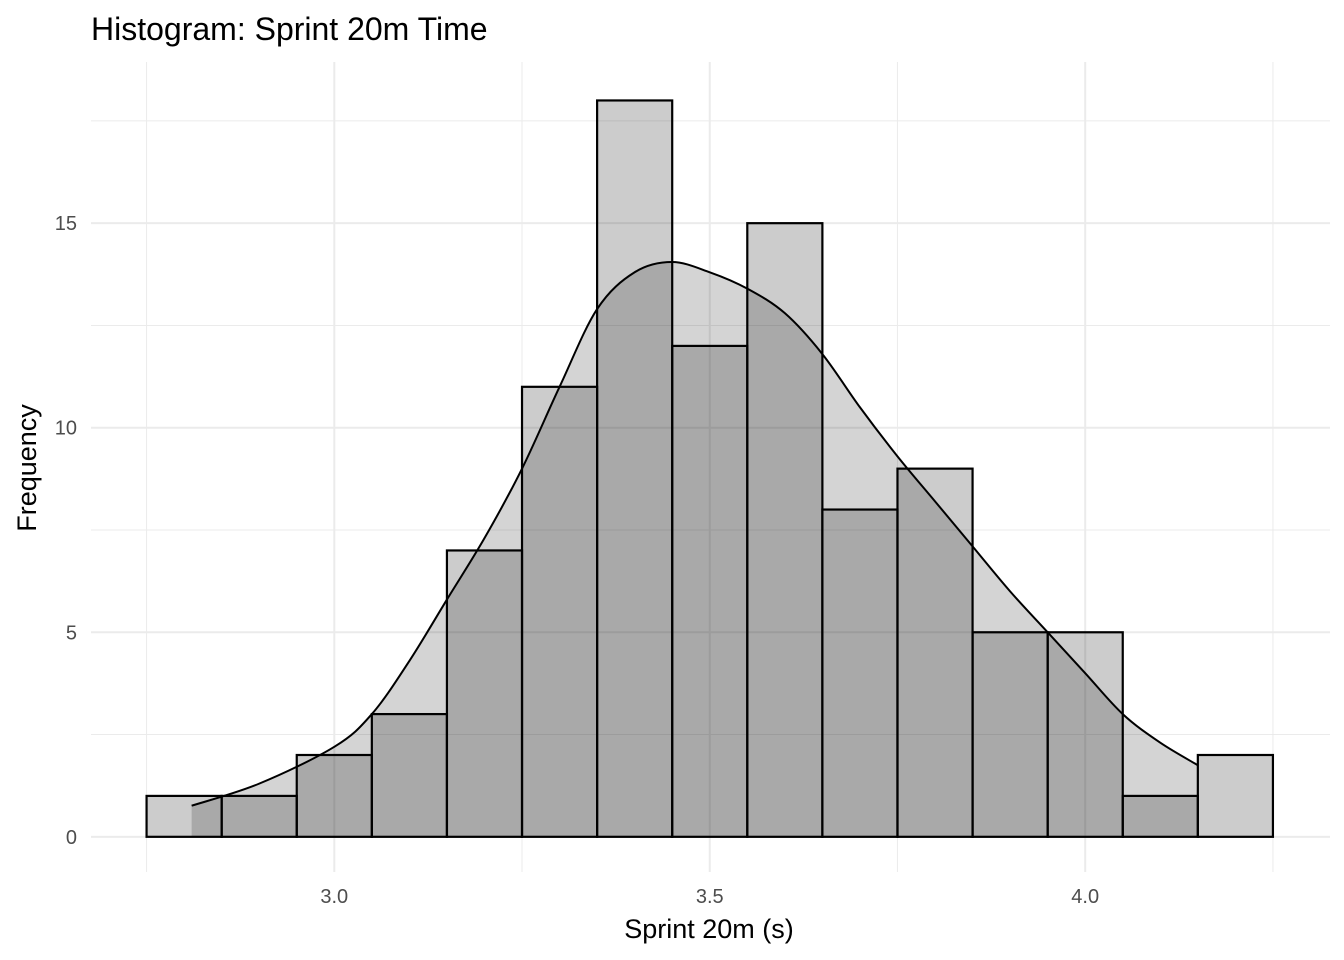 The width and height of the screenshot is (1344, 960). What do you see at coordinates (27, 468) in the screenshot?
I see `y-axis-label: Frequency` at bounding box center [27, 468].